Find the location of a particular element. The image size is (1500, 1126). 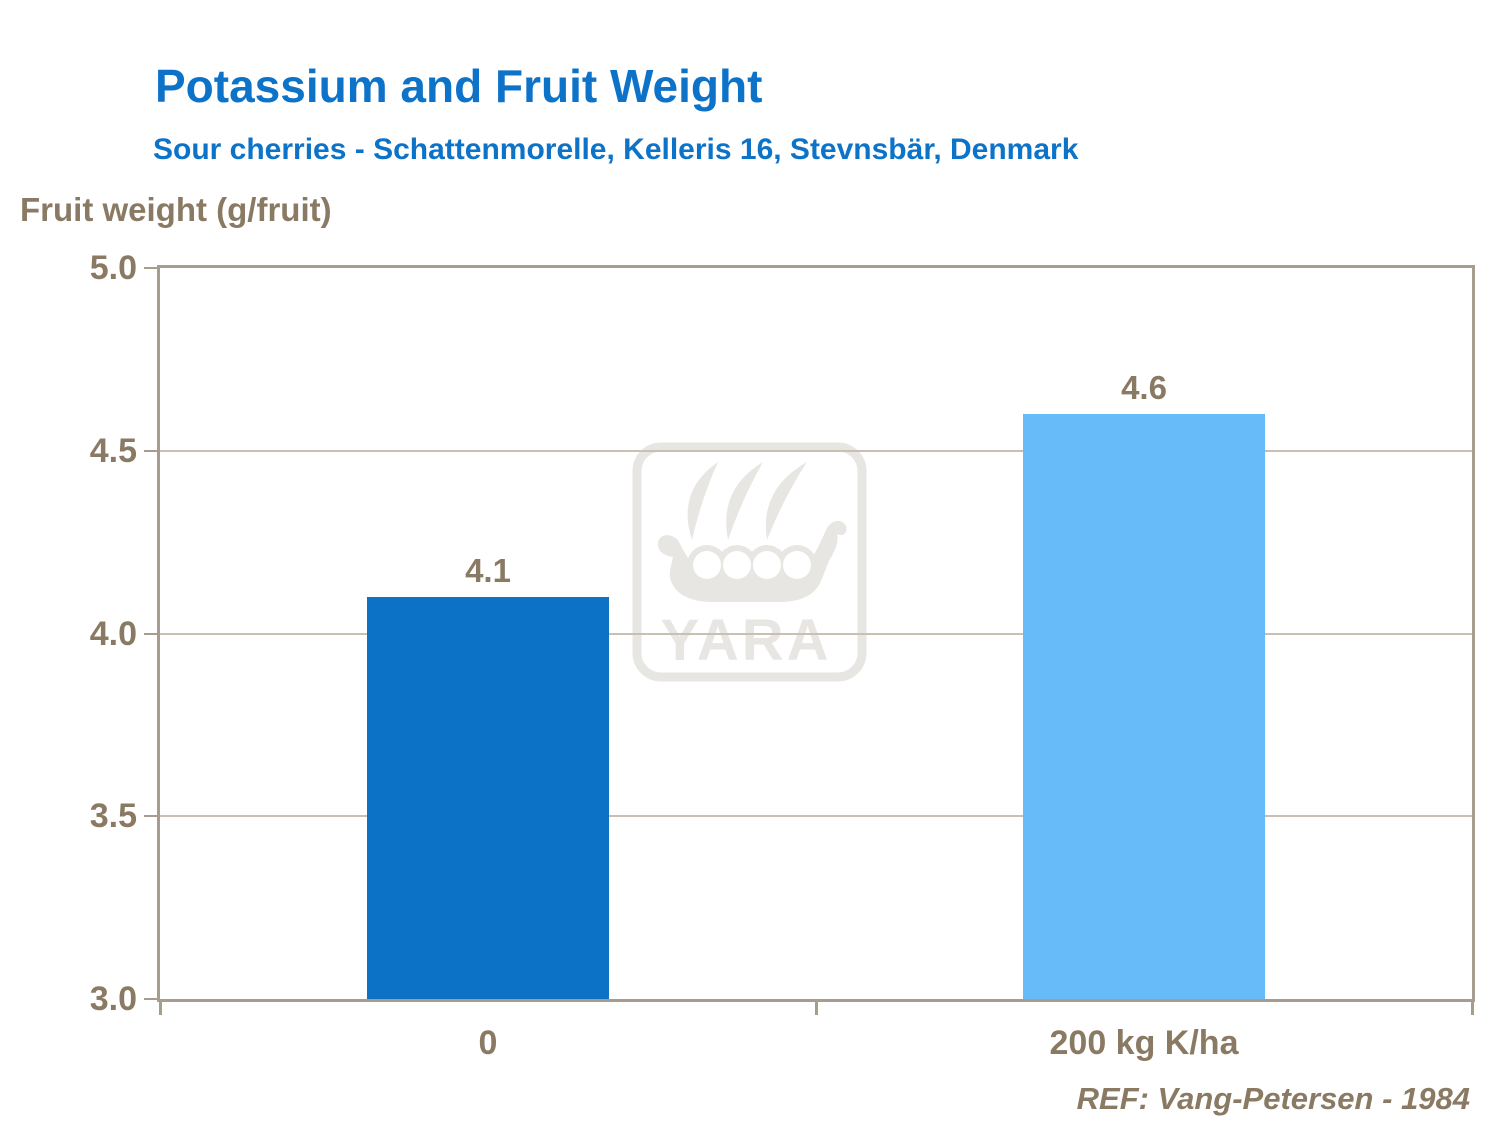

y-tick-label: 3.5 is located at coordinates (113, 816).